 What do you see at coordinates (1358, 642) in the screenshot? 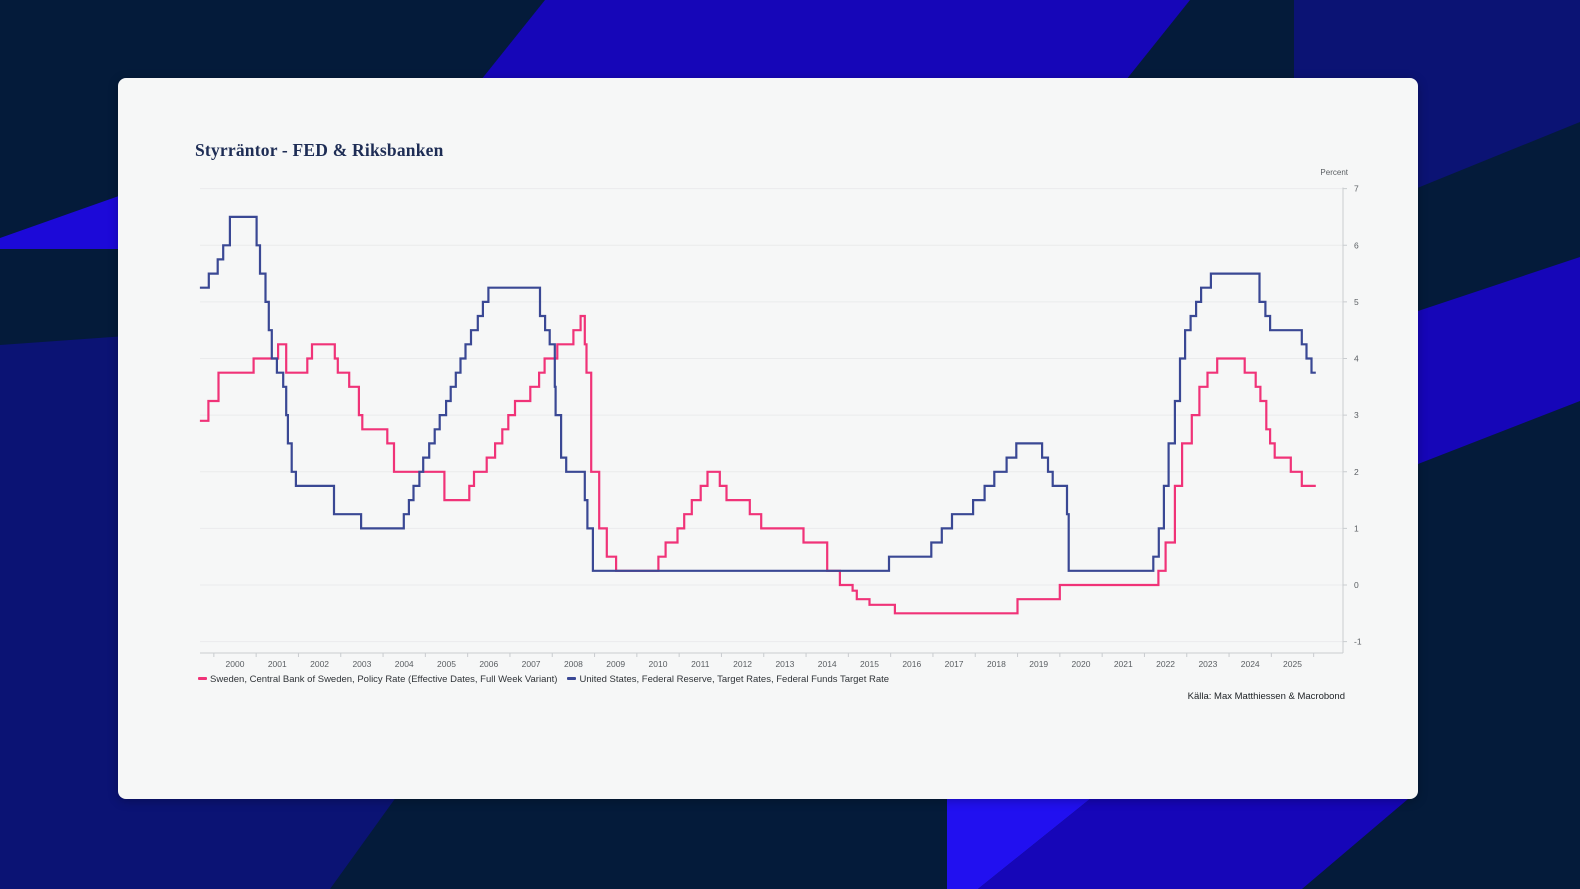
I see `y-tick-label: -1` at bounding box center [1358, 642].